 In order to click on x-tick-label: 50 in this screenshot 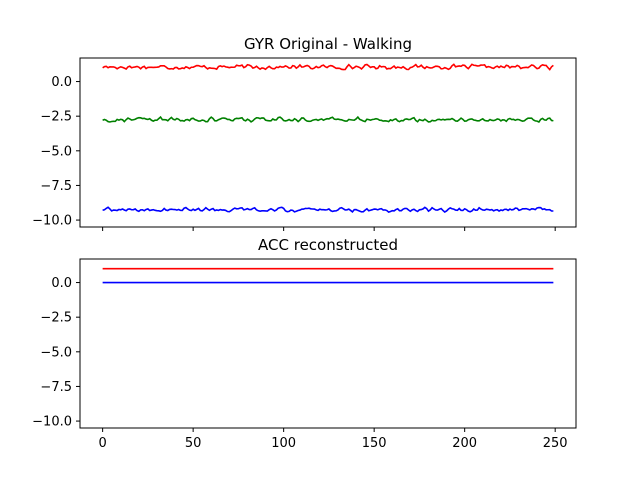, I will do `click(193, 443)`.